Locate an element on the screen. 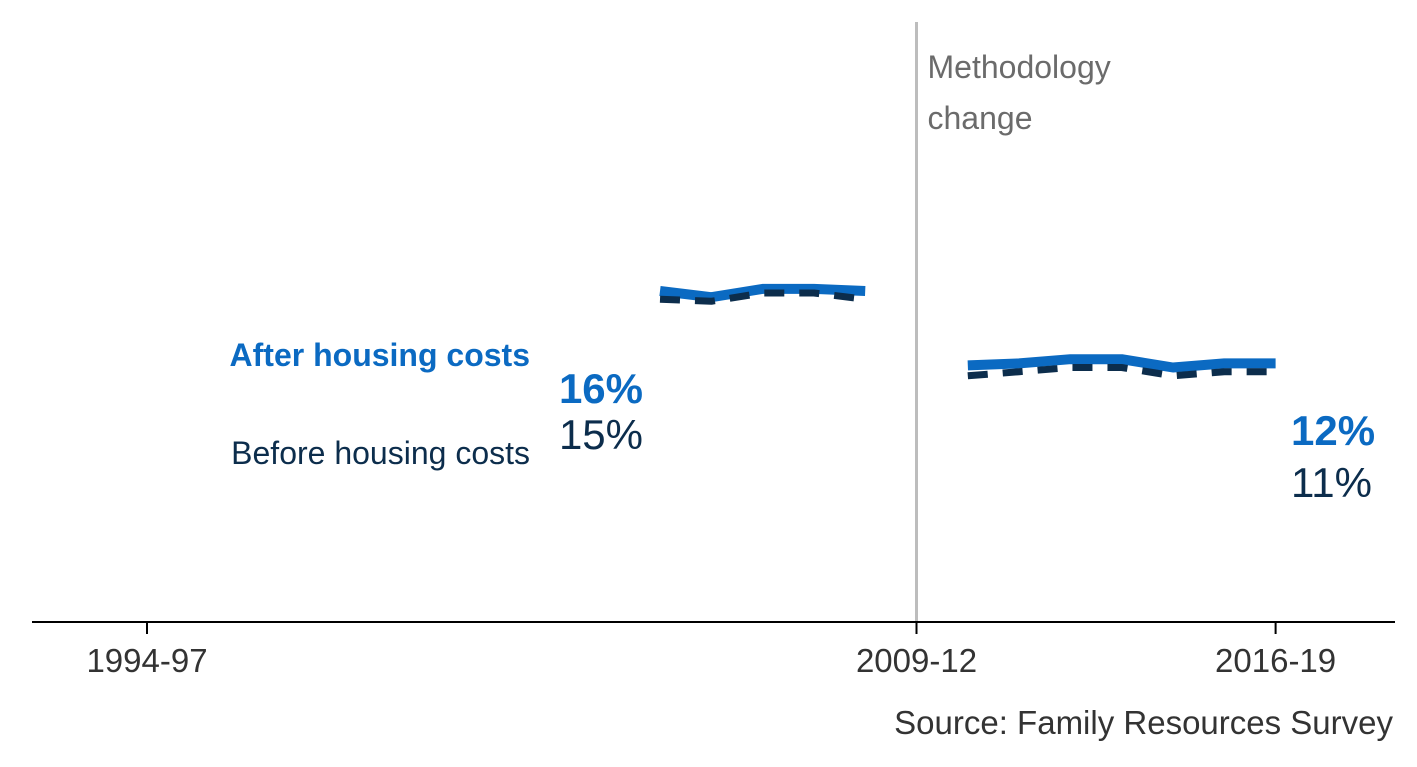 This screenshot has width=1417, height=767. source-note: Source: Family Resources Survey is located at coordinates (1143, 722).